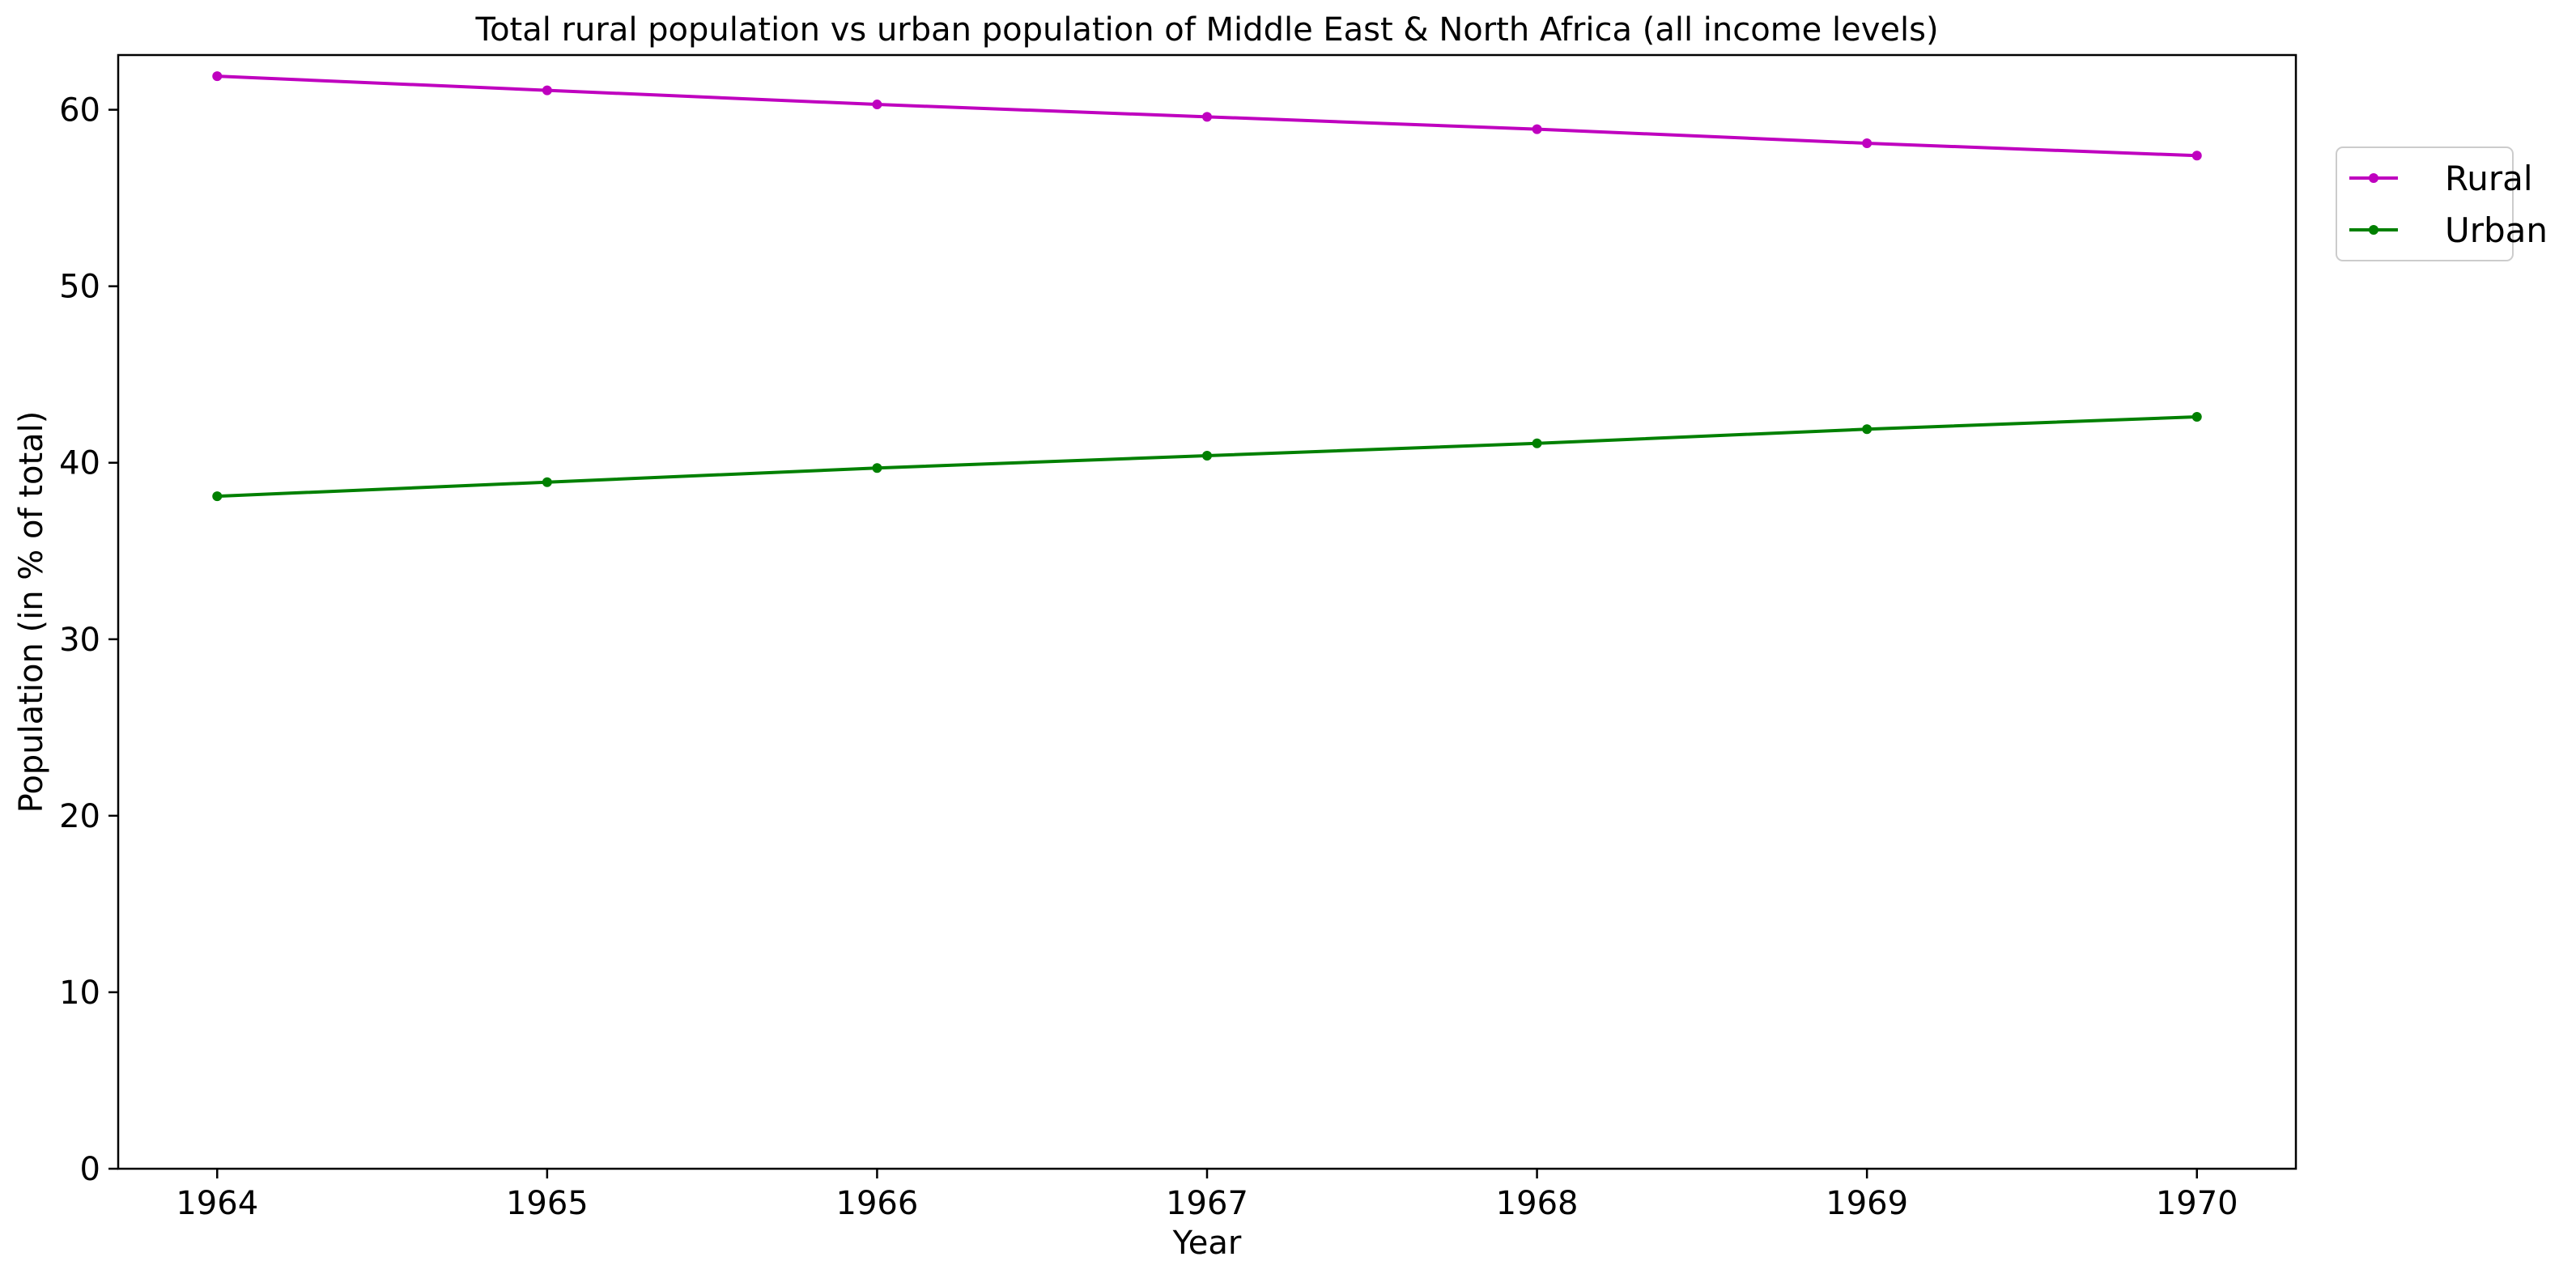 This screenshot has height=1278, width=2576. Describe the element at coordinates (79, 816) in the screenshot. I see `y-tick-label: 20` at that location.